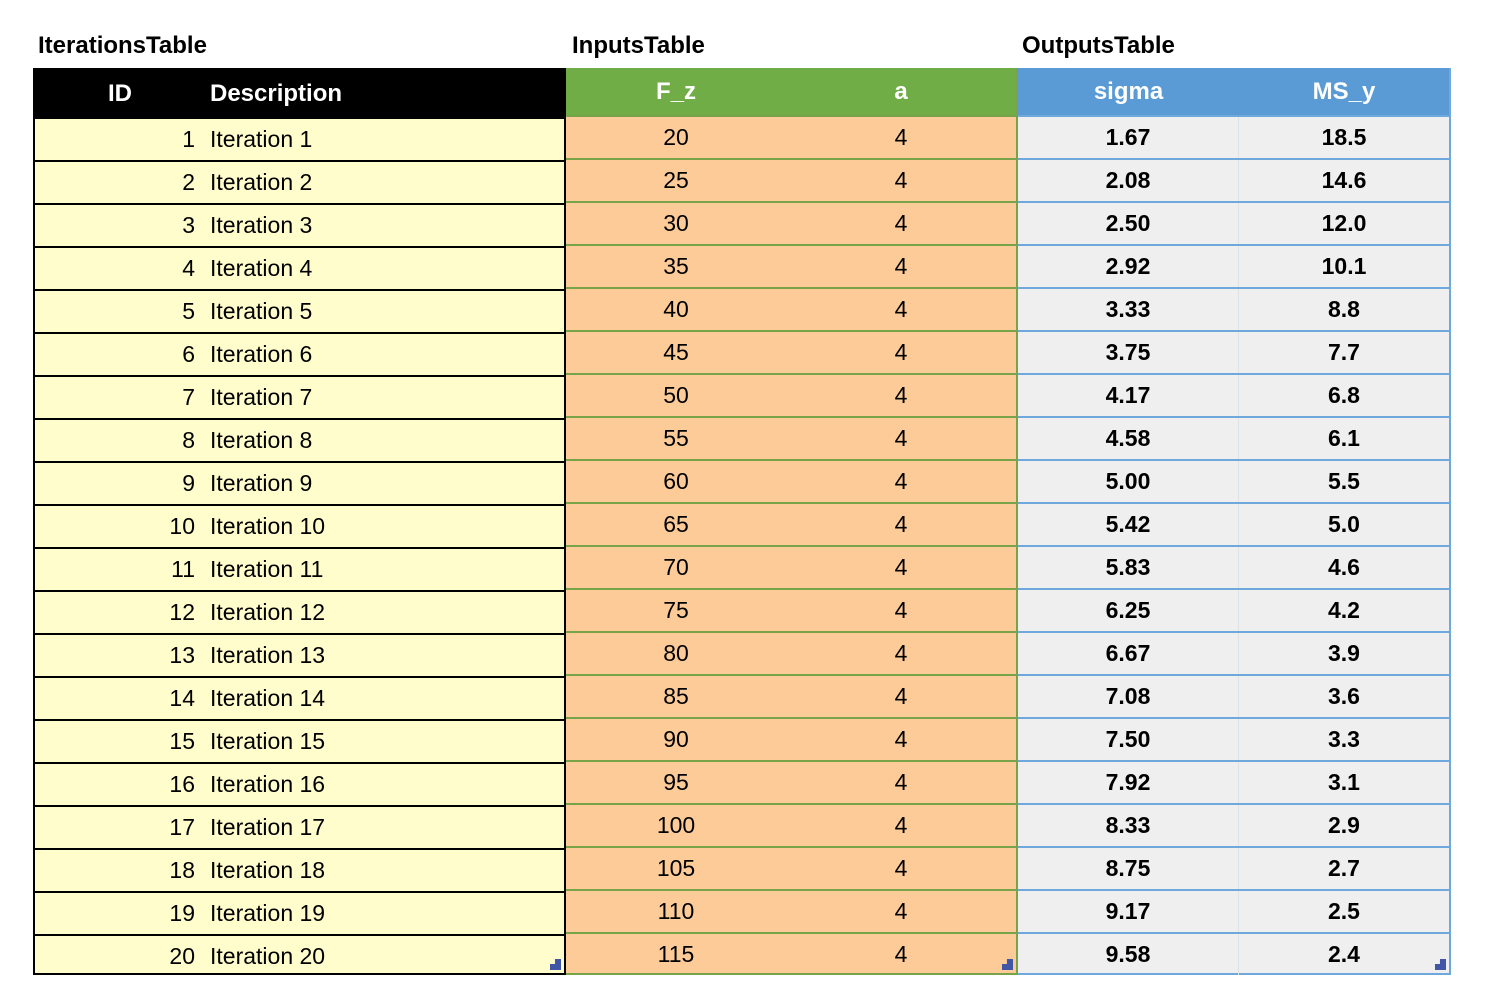 The image size is (1485, 1003). What do you see at coordinates (1128, 610) in the screenshot?
I see `cell-sigma: 6.25` at bounding box center [1128, 610].